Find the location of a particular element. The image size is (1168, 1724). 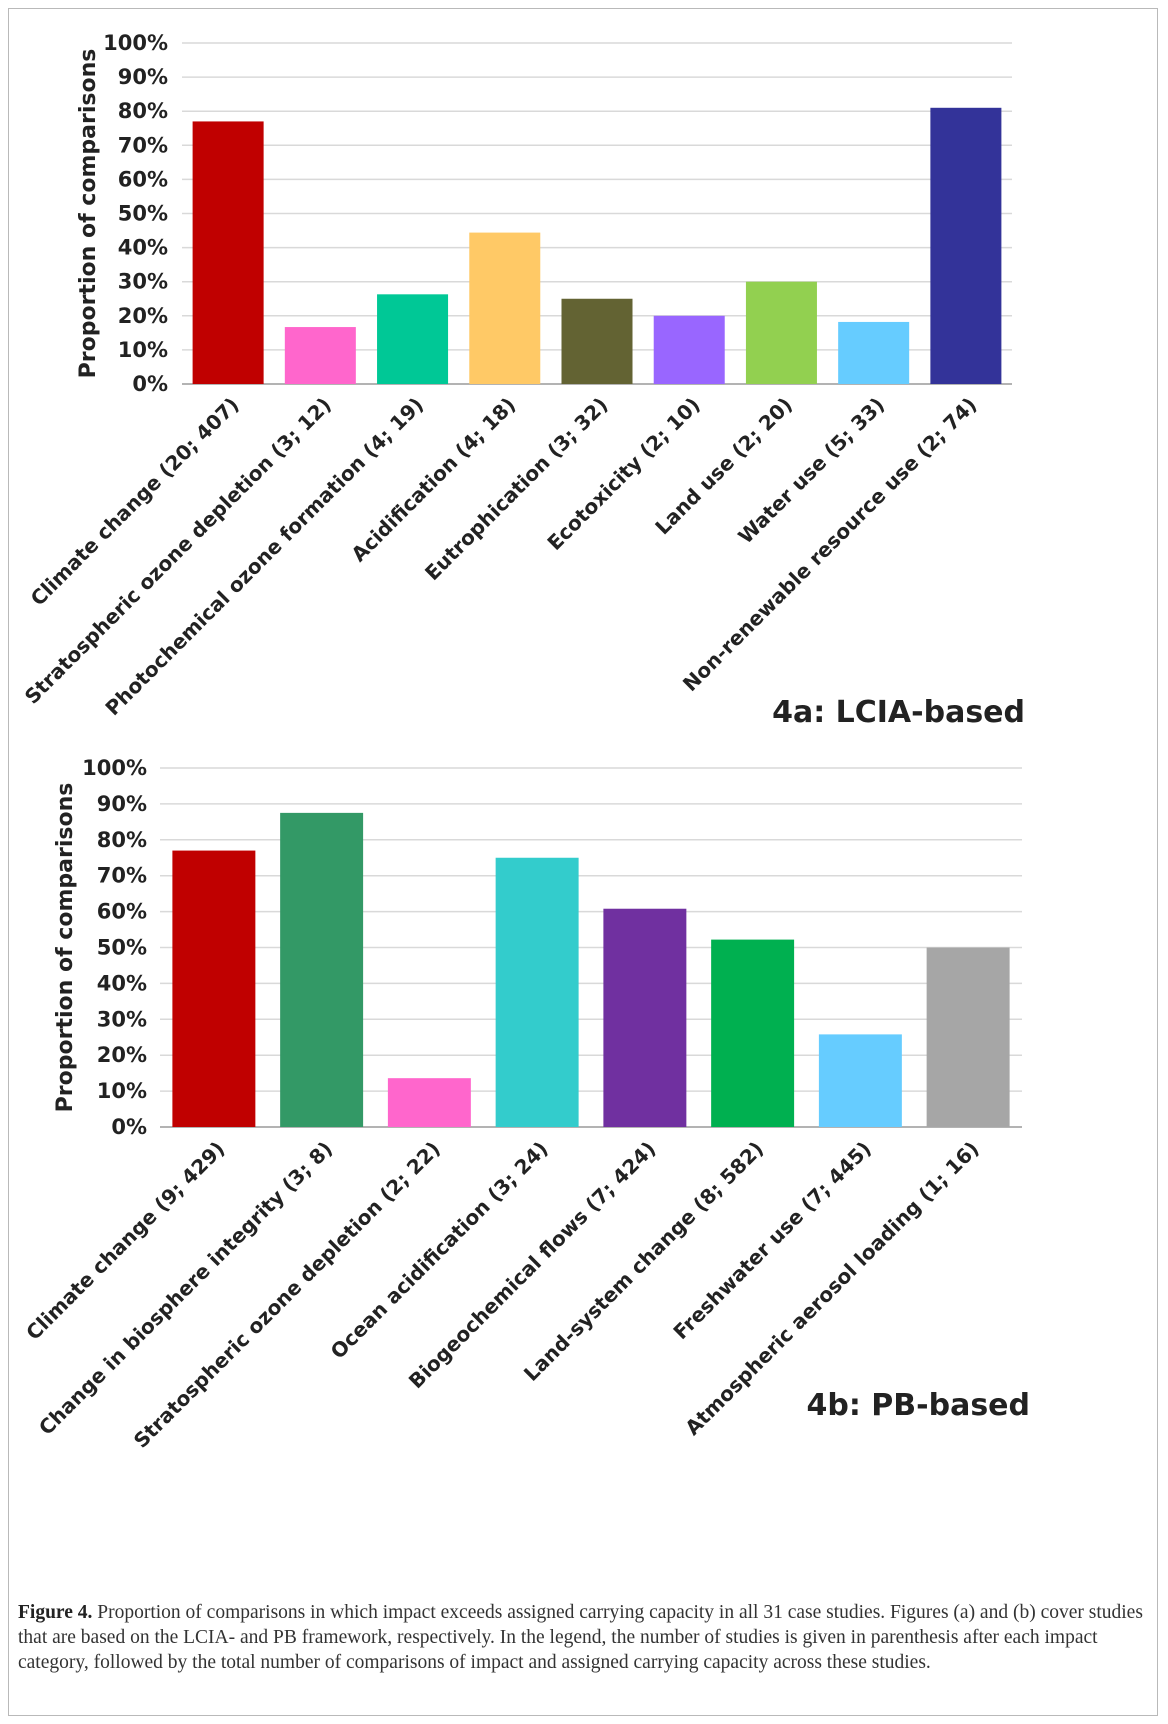

x-category-label: Freshwater use (7; 445) is located at coordinates (772, 1241).